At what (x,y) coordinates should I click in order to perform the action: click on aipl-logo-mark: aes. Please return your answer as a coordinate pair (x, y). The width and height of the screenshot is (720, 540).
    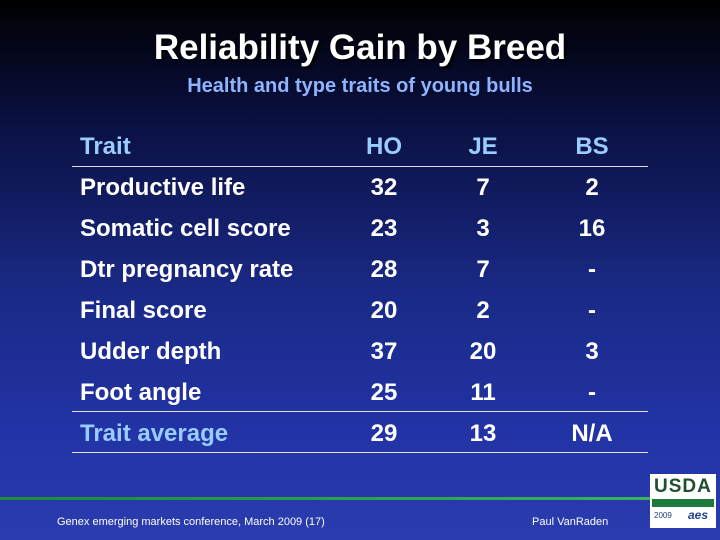
    Looking at the image, I should click on (698, 515).